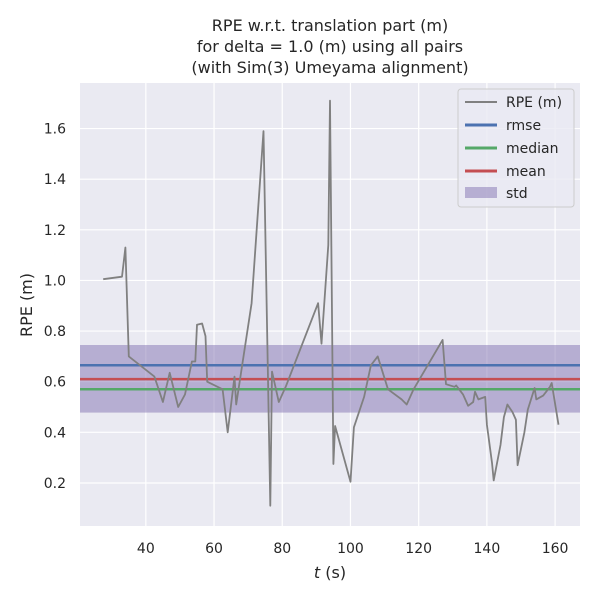 Image resolution: width=600 pixels, height=600 pixels. Describe the element at coordinates (55, 484) in the screenshot. I see `y-tick-label: 0.2` at that location.